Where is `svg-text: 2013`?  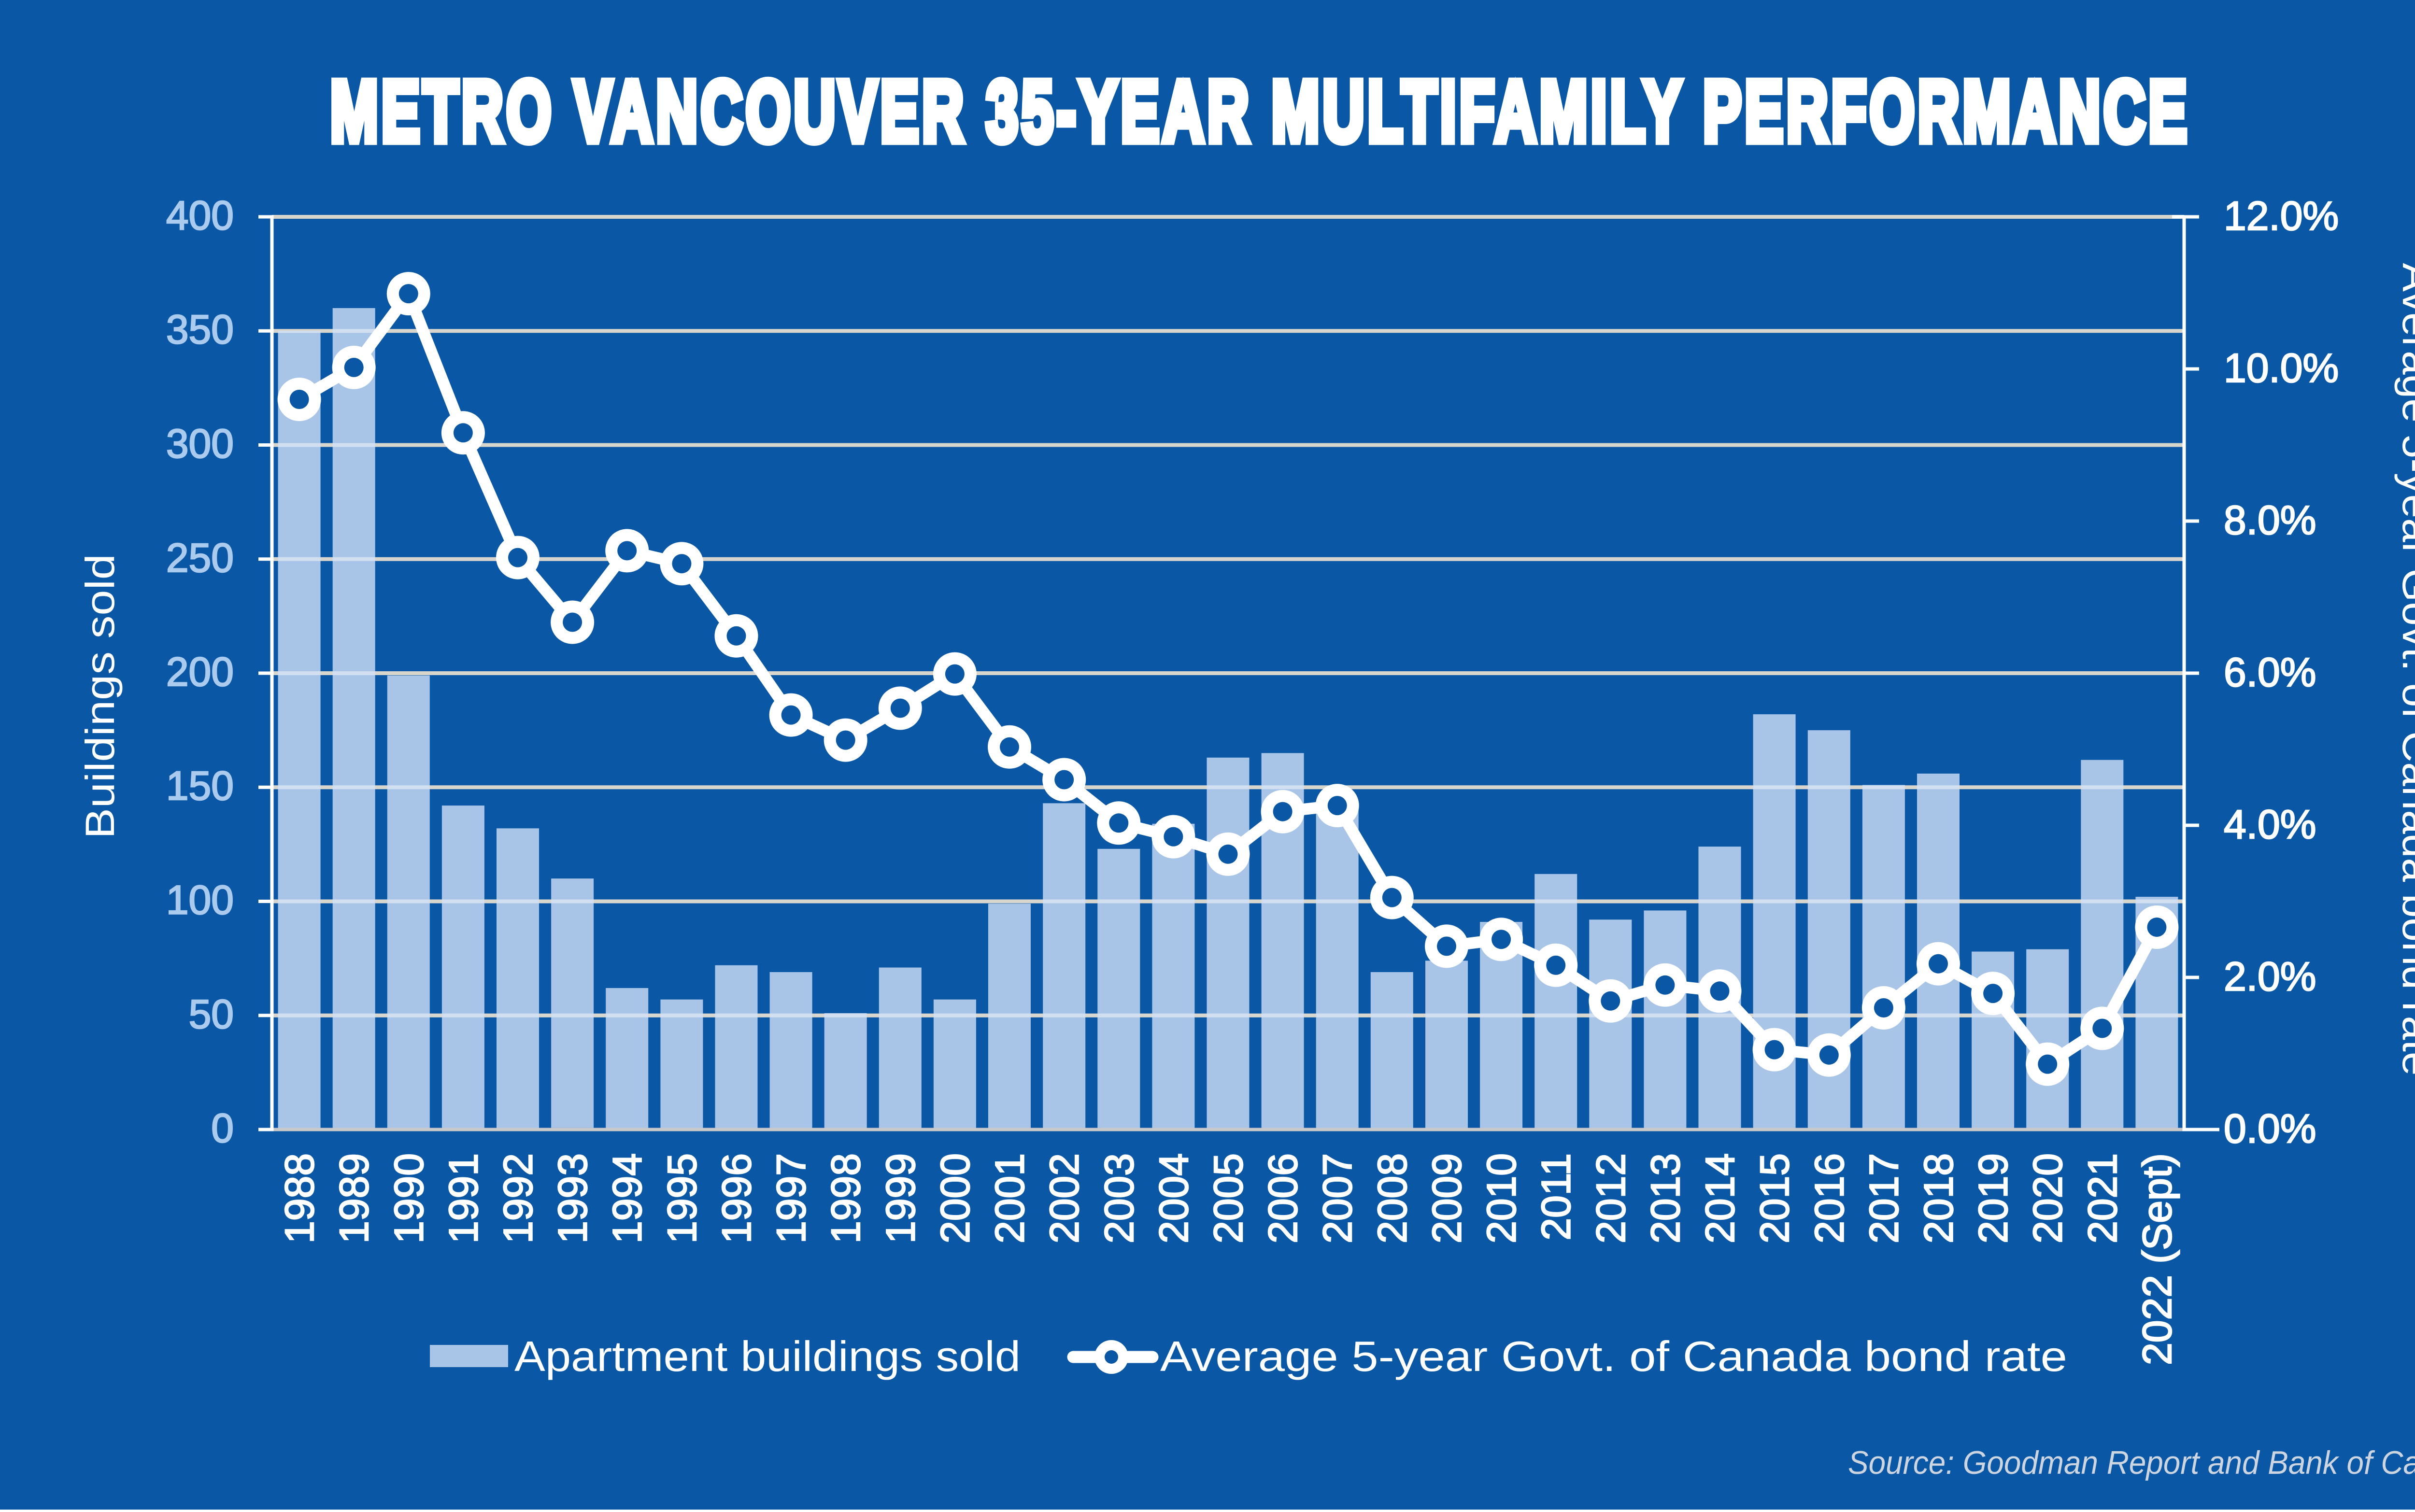
svg-text: 2013 is located at coordinates (1665, 1198).